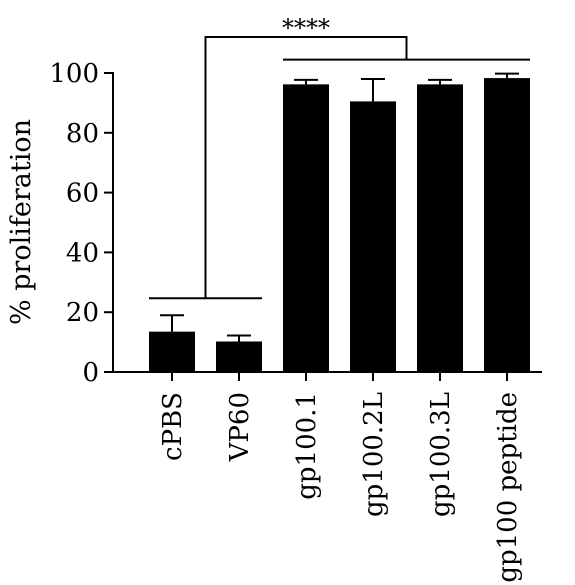  I want to click on y-tick-label: 0, so click(90, 373).